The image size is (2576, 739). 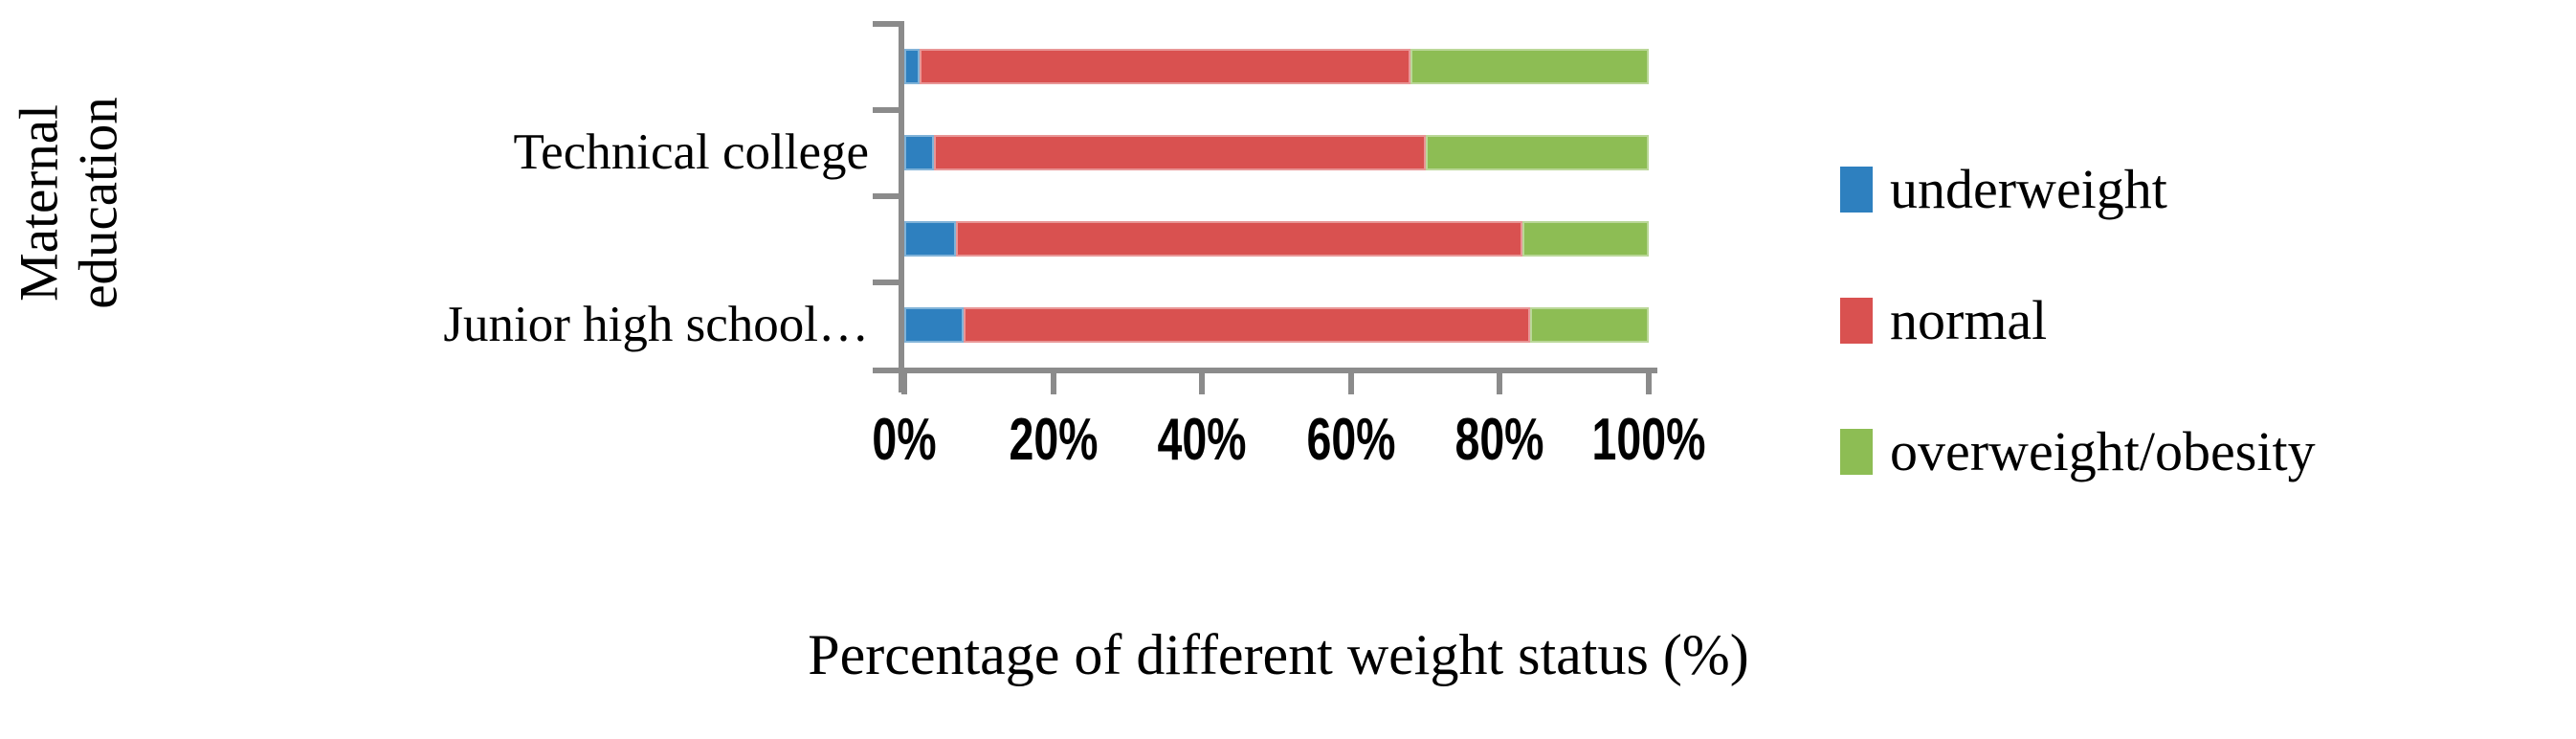 I want to click on category-label: Technical college, so click(x=691, y=152).